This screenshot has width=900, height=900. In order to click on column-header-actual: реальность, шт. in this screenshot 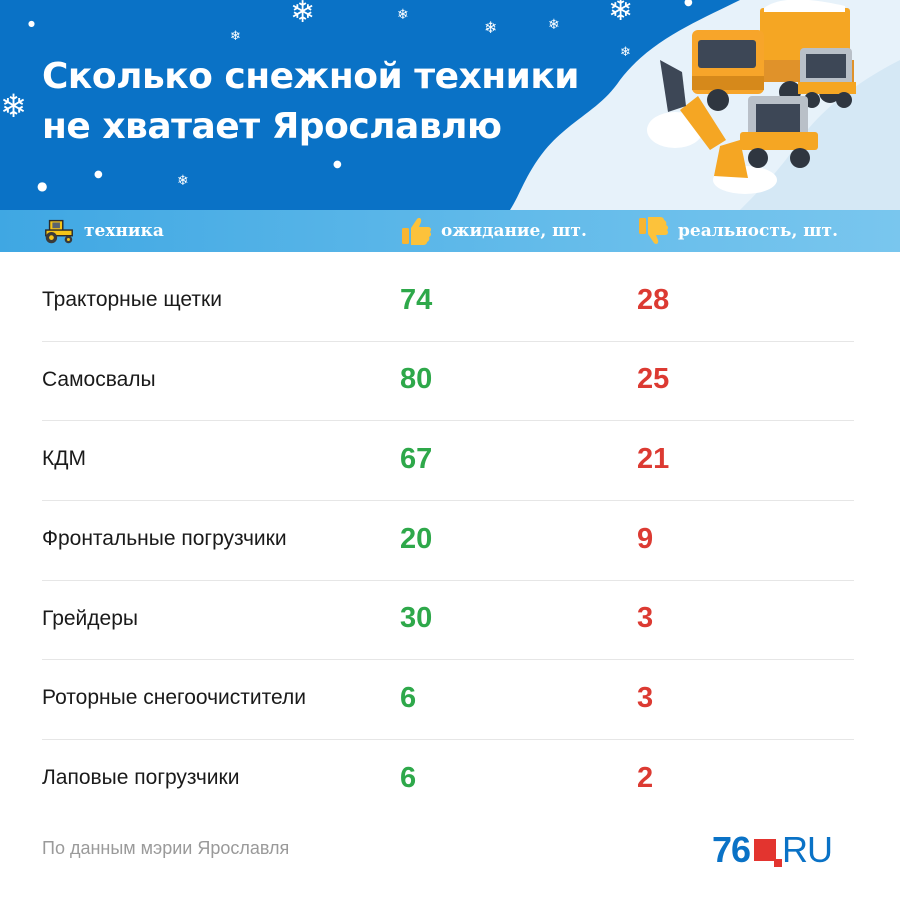, I will do `click(737, 231)`.